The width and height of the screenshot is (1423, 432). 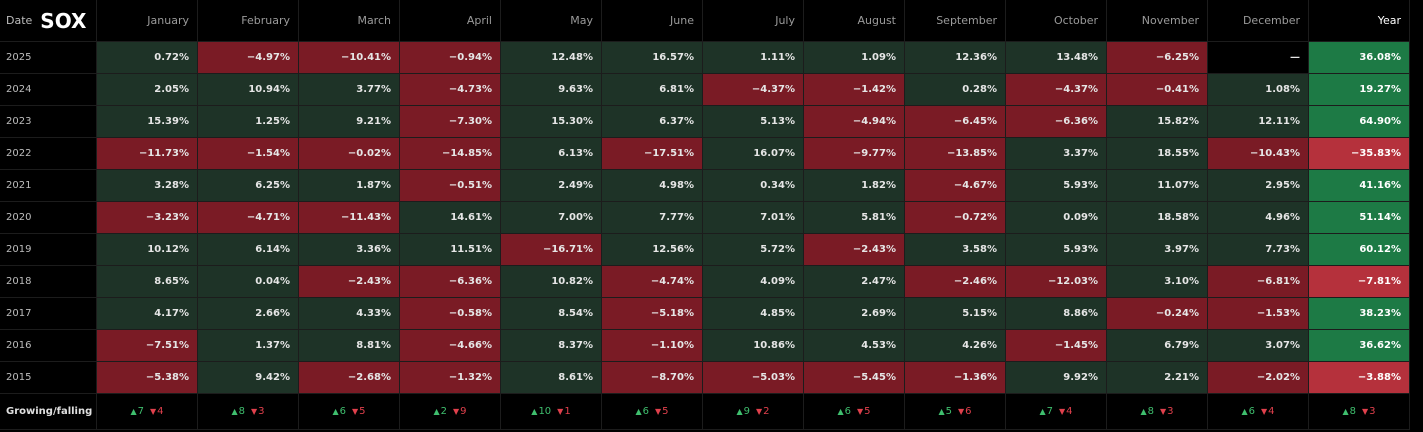 I want to click on falling-count: 3, so click(x=1166, y=411).